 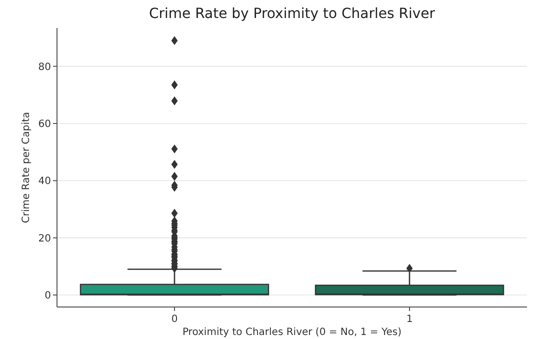 What do you see at coordinates (26, 168) in the screenshot?
I see `y-axis-title: Crime Rate per Capita` at bounding box center [26, 168].